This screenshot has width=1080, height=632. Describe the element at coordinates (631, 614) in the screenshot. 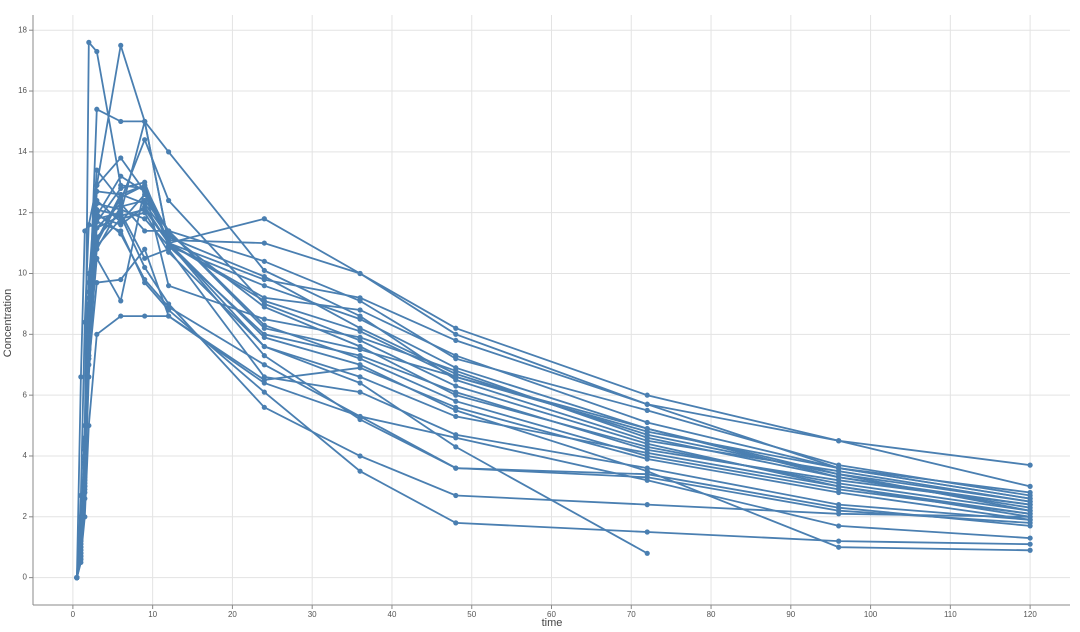

I see `x-tick-label: 70` at that location.